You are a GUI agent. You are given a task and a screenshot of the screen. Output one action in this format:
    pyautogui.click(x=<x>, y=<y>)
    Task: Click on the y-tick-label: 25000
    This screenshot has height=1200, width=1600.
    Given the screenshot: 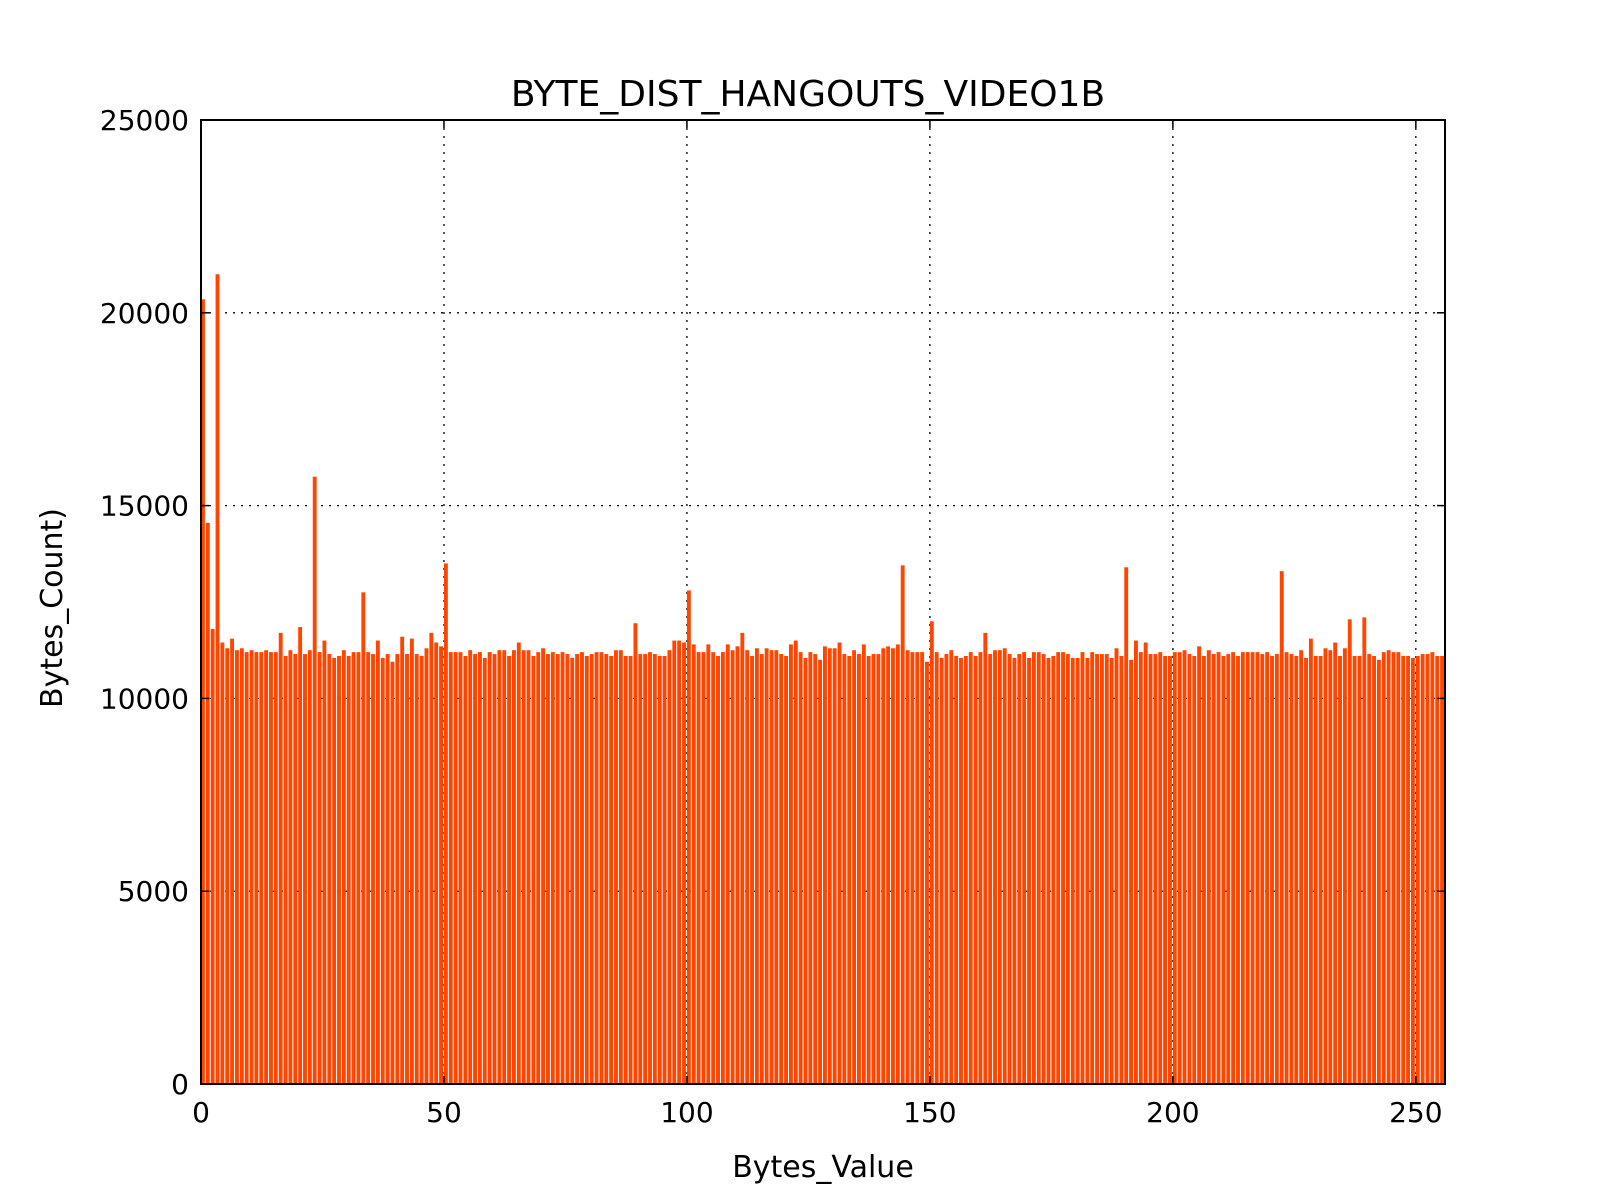 What is the action you would take?
    pyautogui.click(x=144, y=120)
    